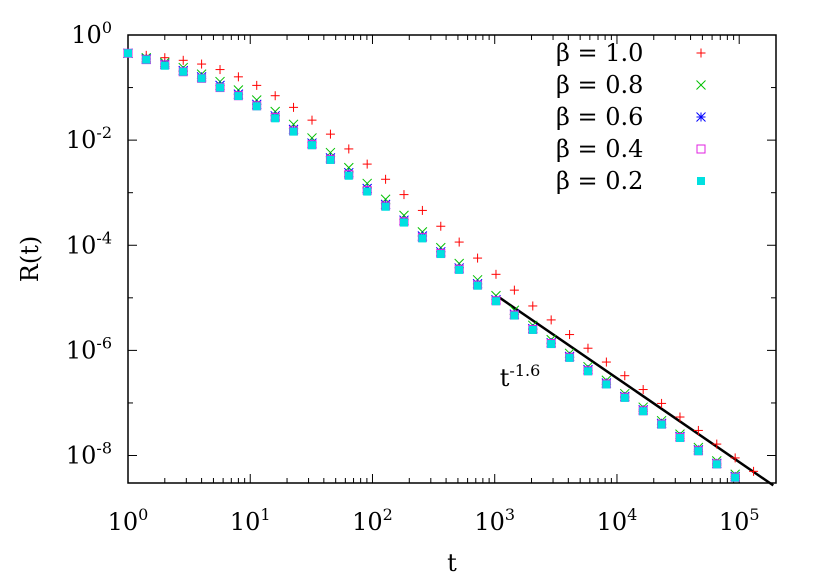  I want to click on x-axis-label: t, so click(452, 563).